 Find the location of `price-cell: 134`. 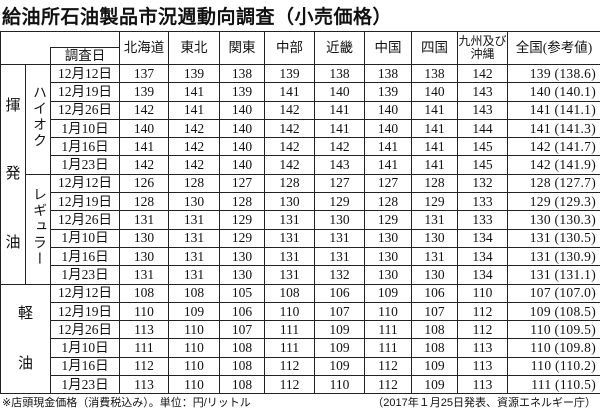

price-cell: 134 is located at coordinates (483, 238).